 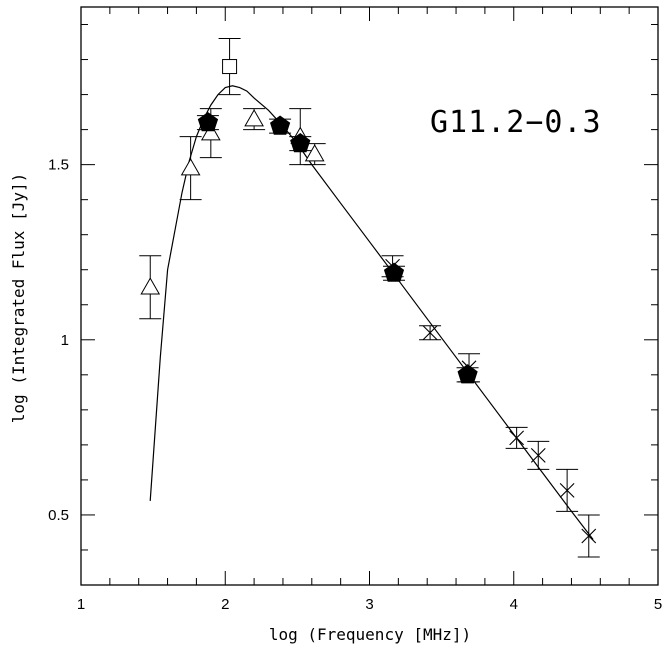 What do you see at coordinates (81, 604) in the screenshot?
I see `x-tick-label: 1` at bounding box center [81, 604].